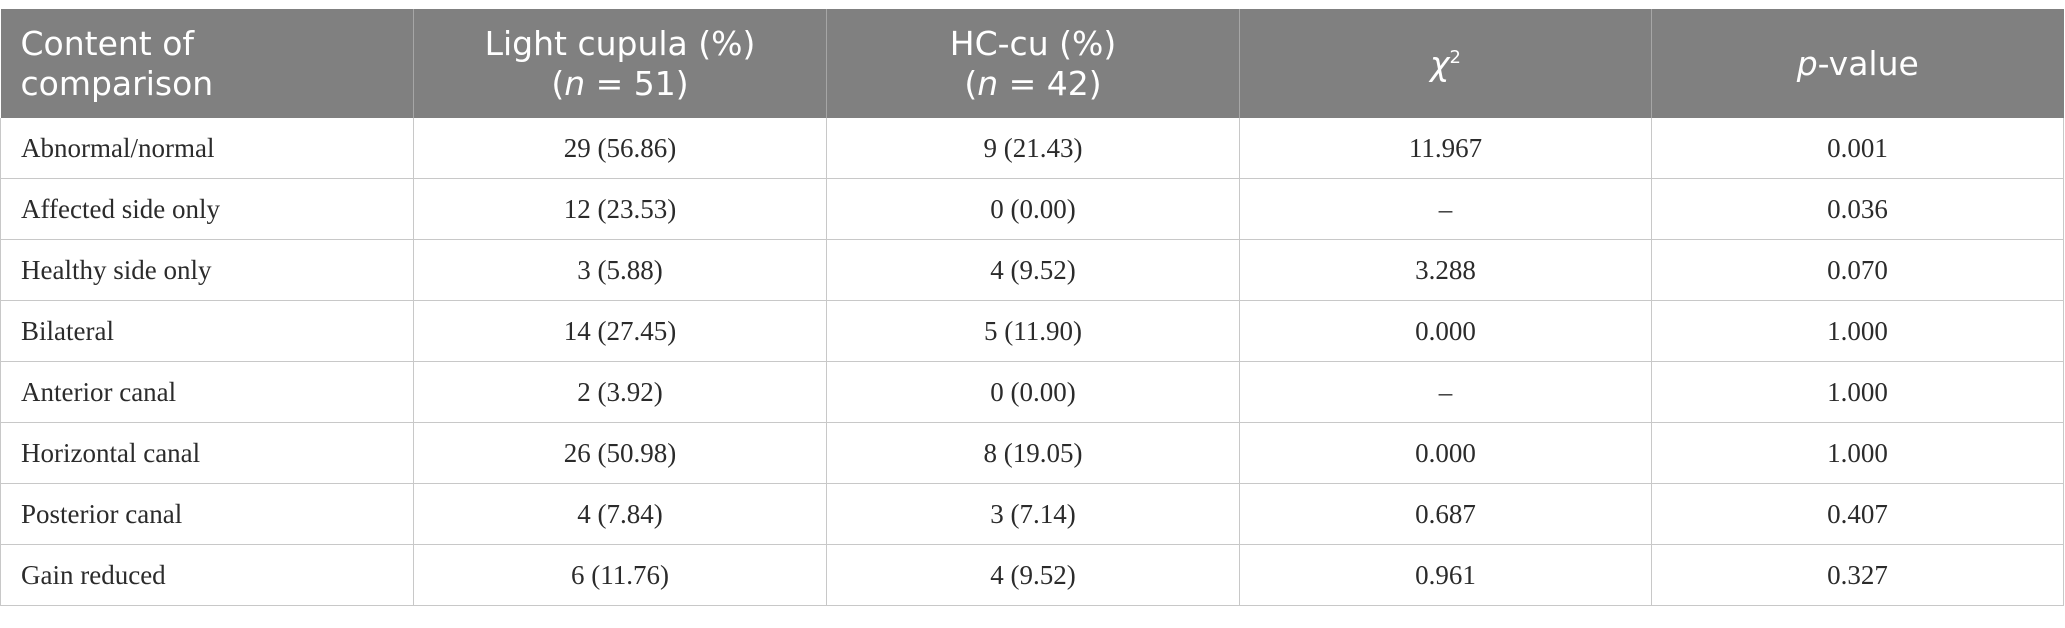 The image size is (2065, 628). Describe the element at coordinates (620, 331) in the screenshot. I see `light-cupula-cell: 14 (27.45)` at that location.